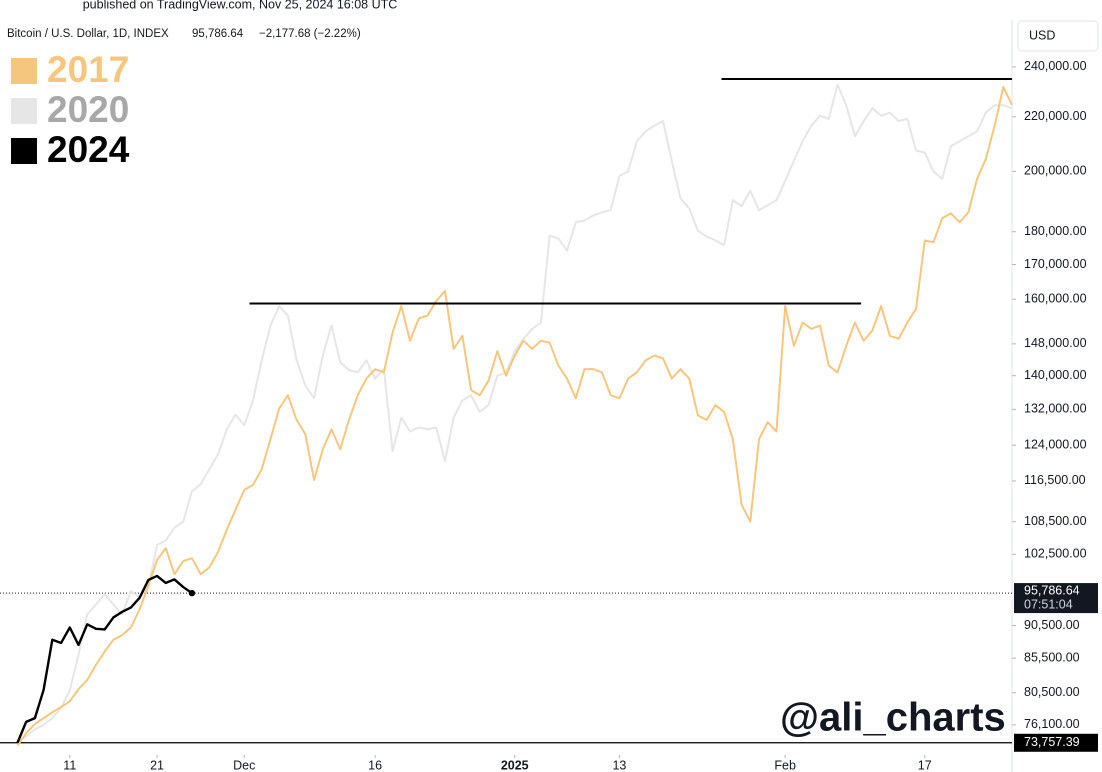 The width and height of the screenshot is (1102, 772). What do you see at coordinates (1055, 409) in the screenshot?
I see `y-tick-label: 132,000.00` at bounding box center [1055, 409].